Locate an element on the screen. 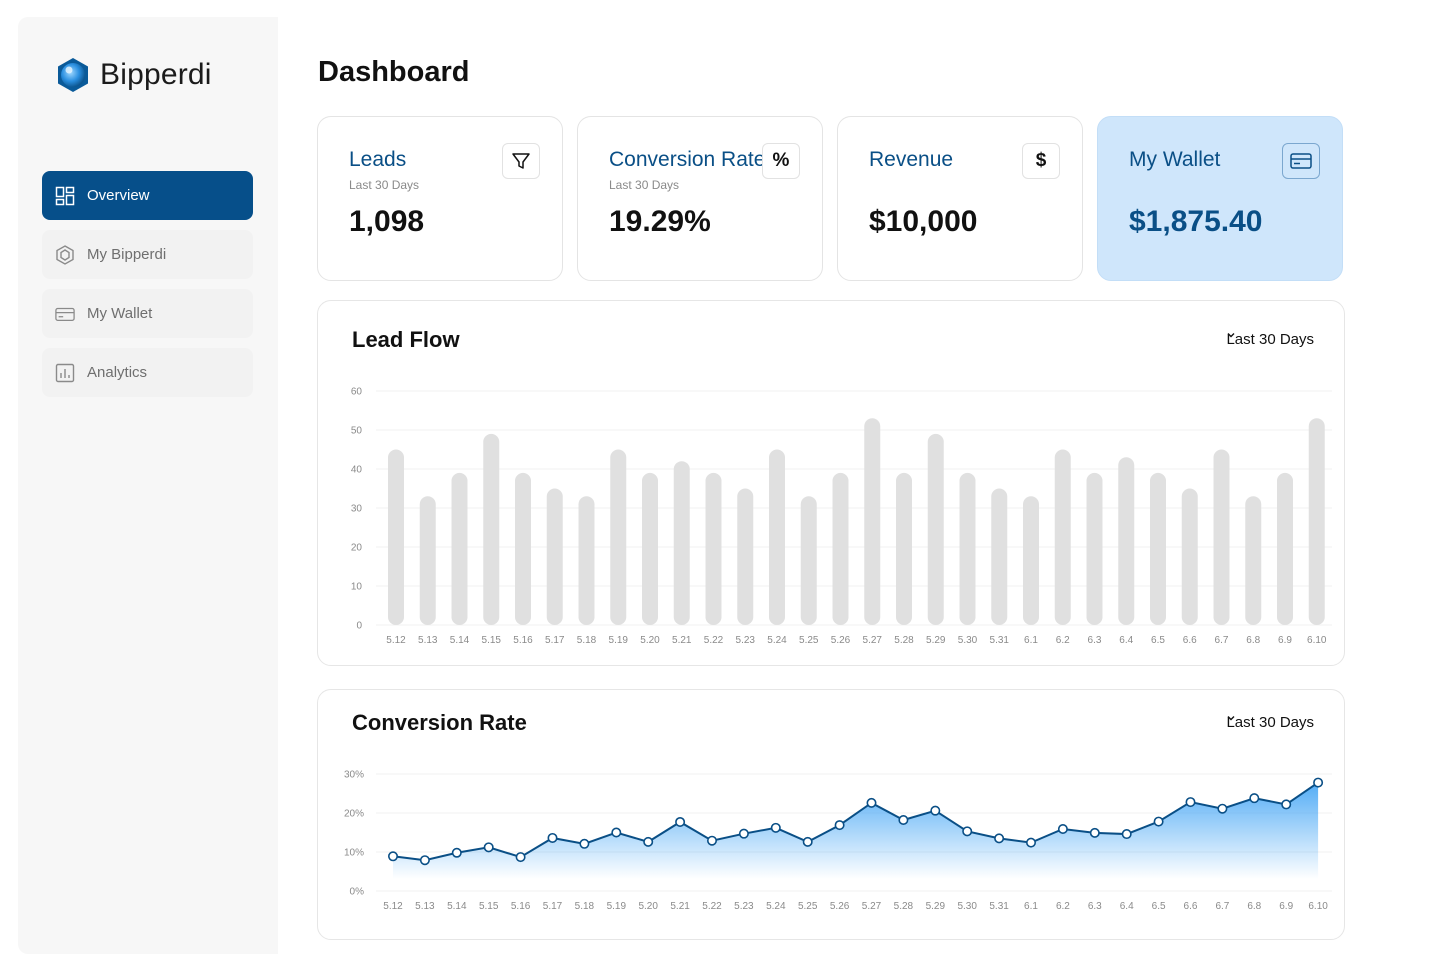 Image resolution: width=1440 pixels, height=970 pixels. card-title: Conversion Rate is located at coordinates (687, 159).